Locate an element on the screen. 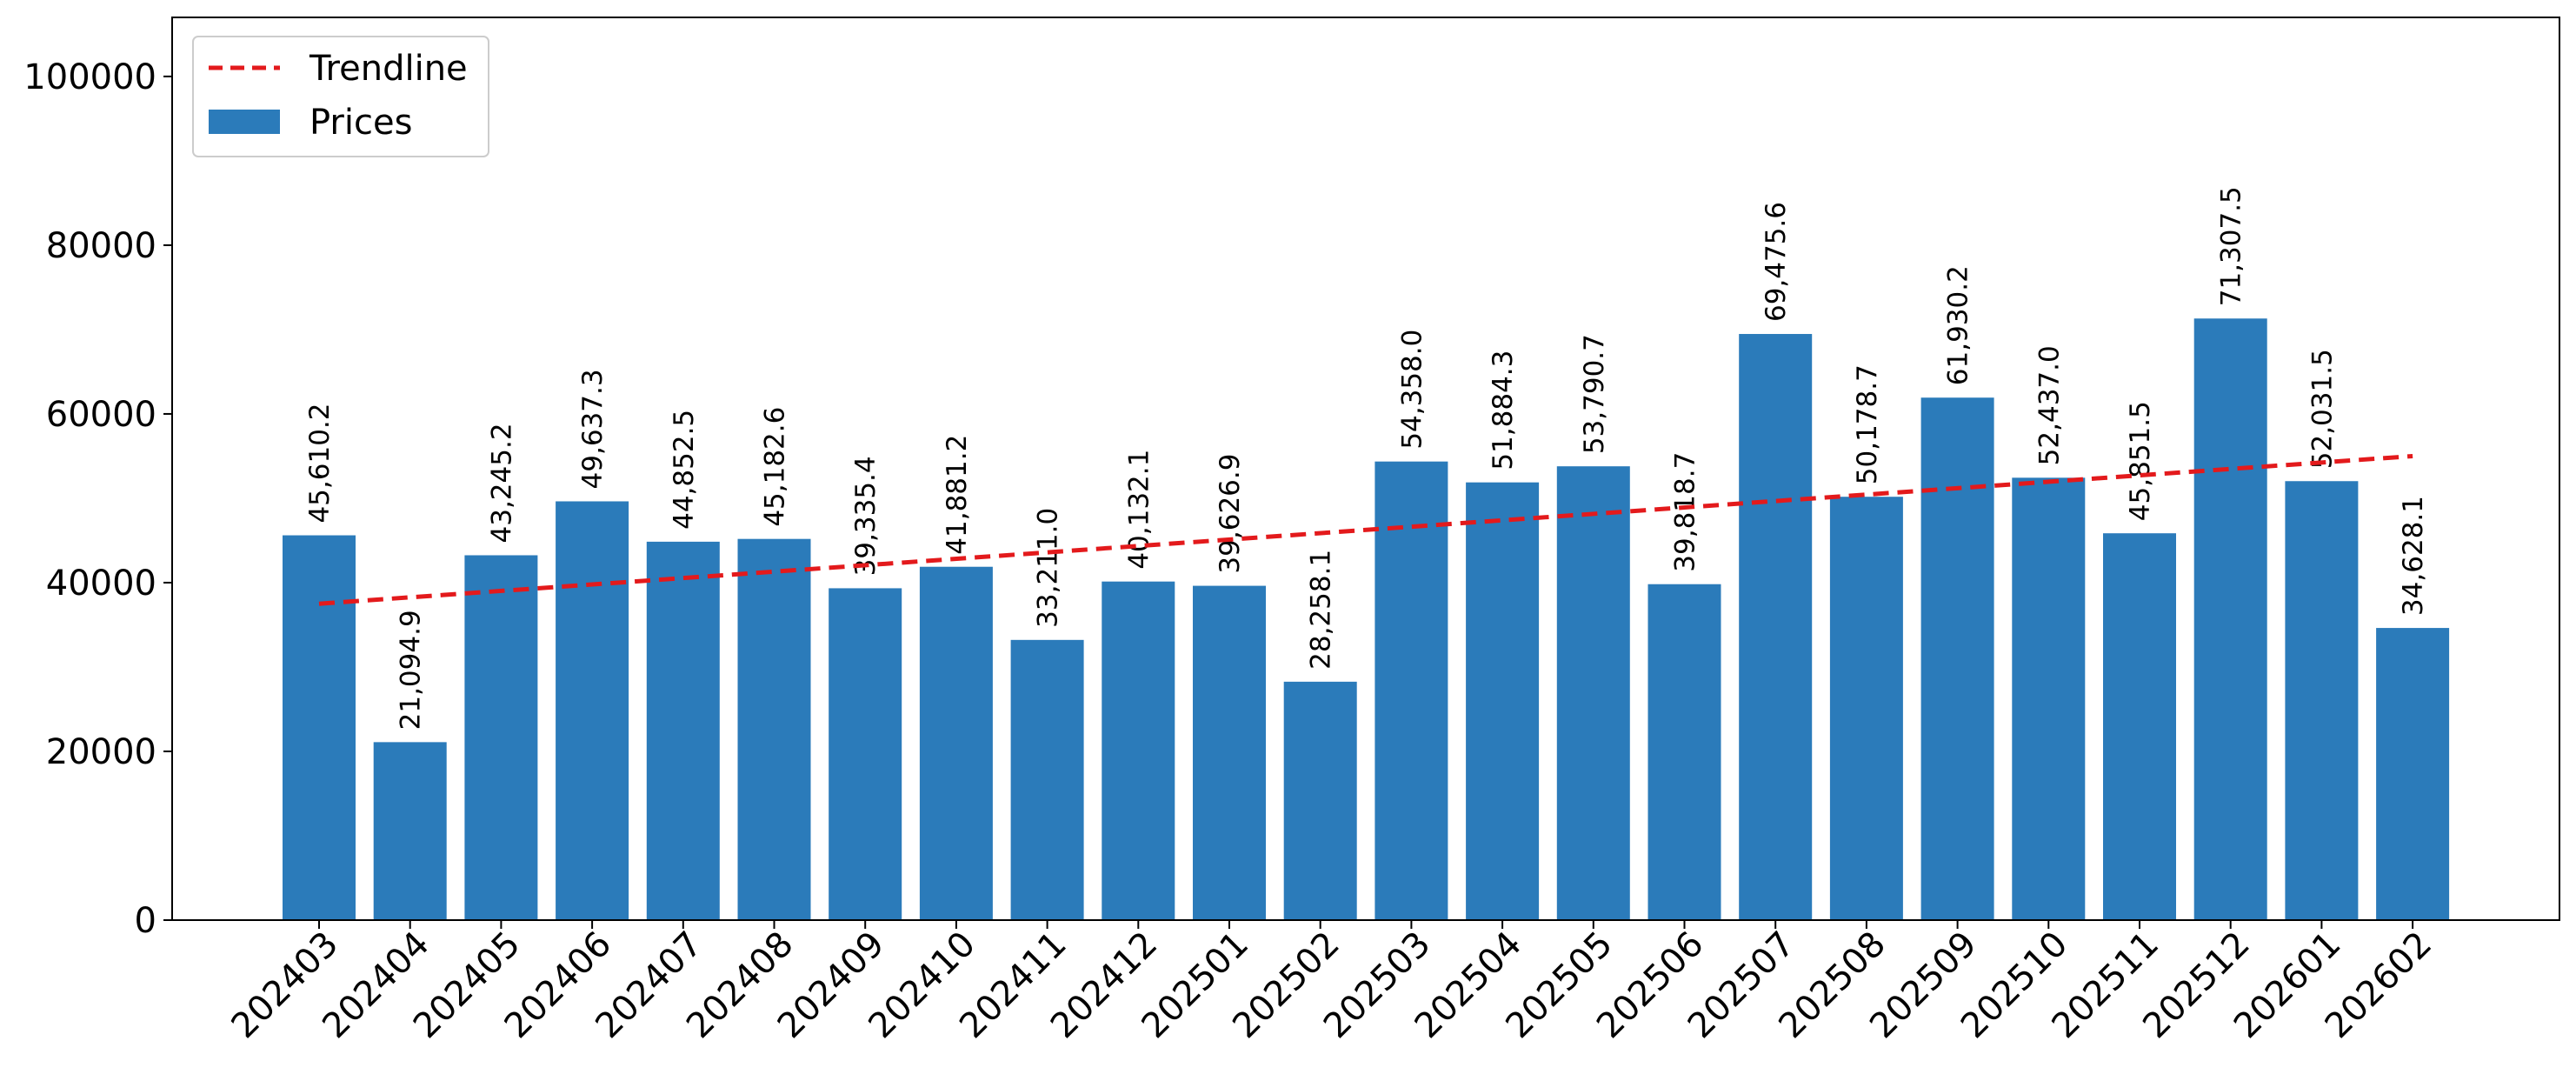  bar-value-label: 54,358.0 is located at coordinates (1412, 390).